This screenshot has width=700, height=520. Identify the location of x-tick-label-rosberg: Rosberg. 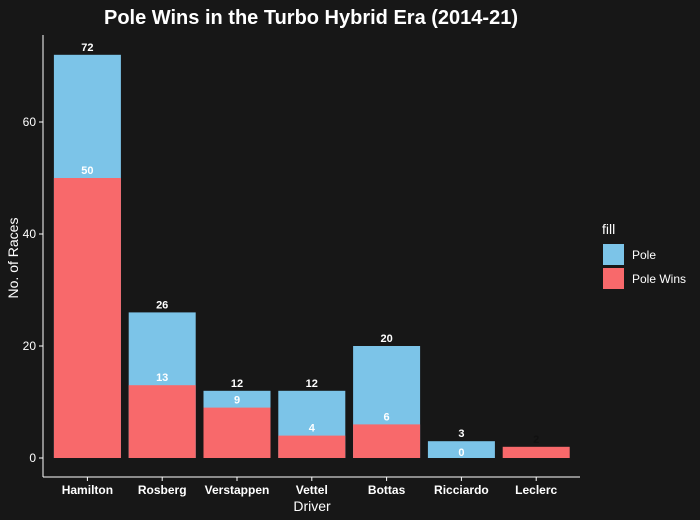
(162, 490).